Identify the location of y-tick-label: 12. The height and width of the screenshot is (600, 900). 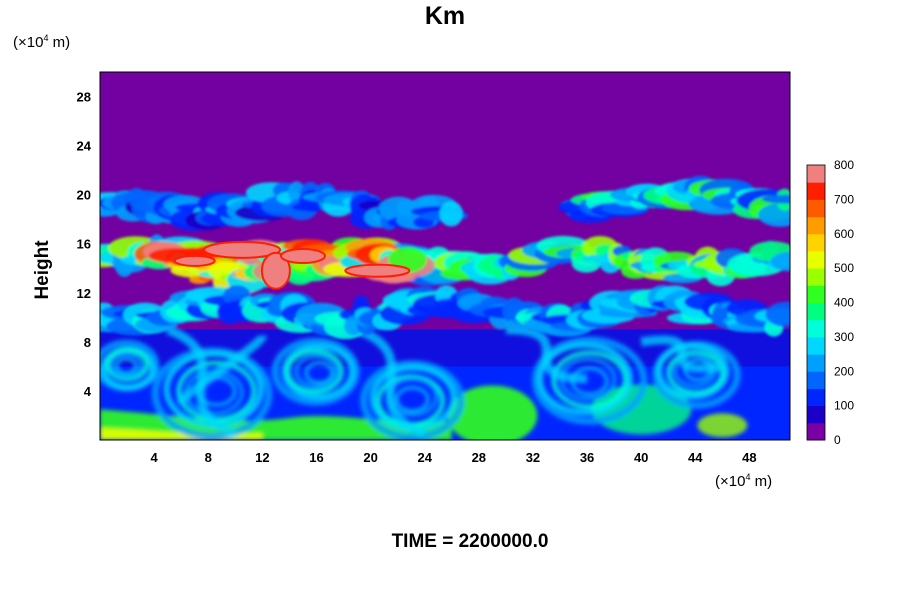
(84, 293).